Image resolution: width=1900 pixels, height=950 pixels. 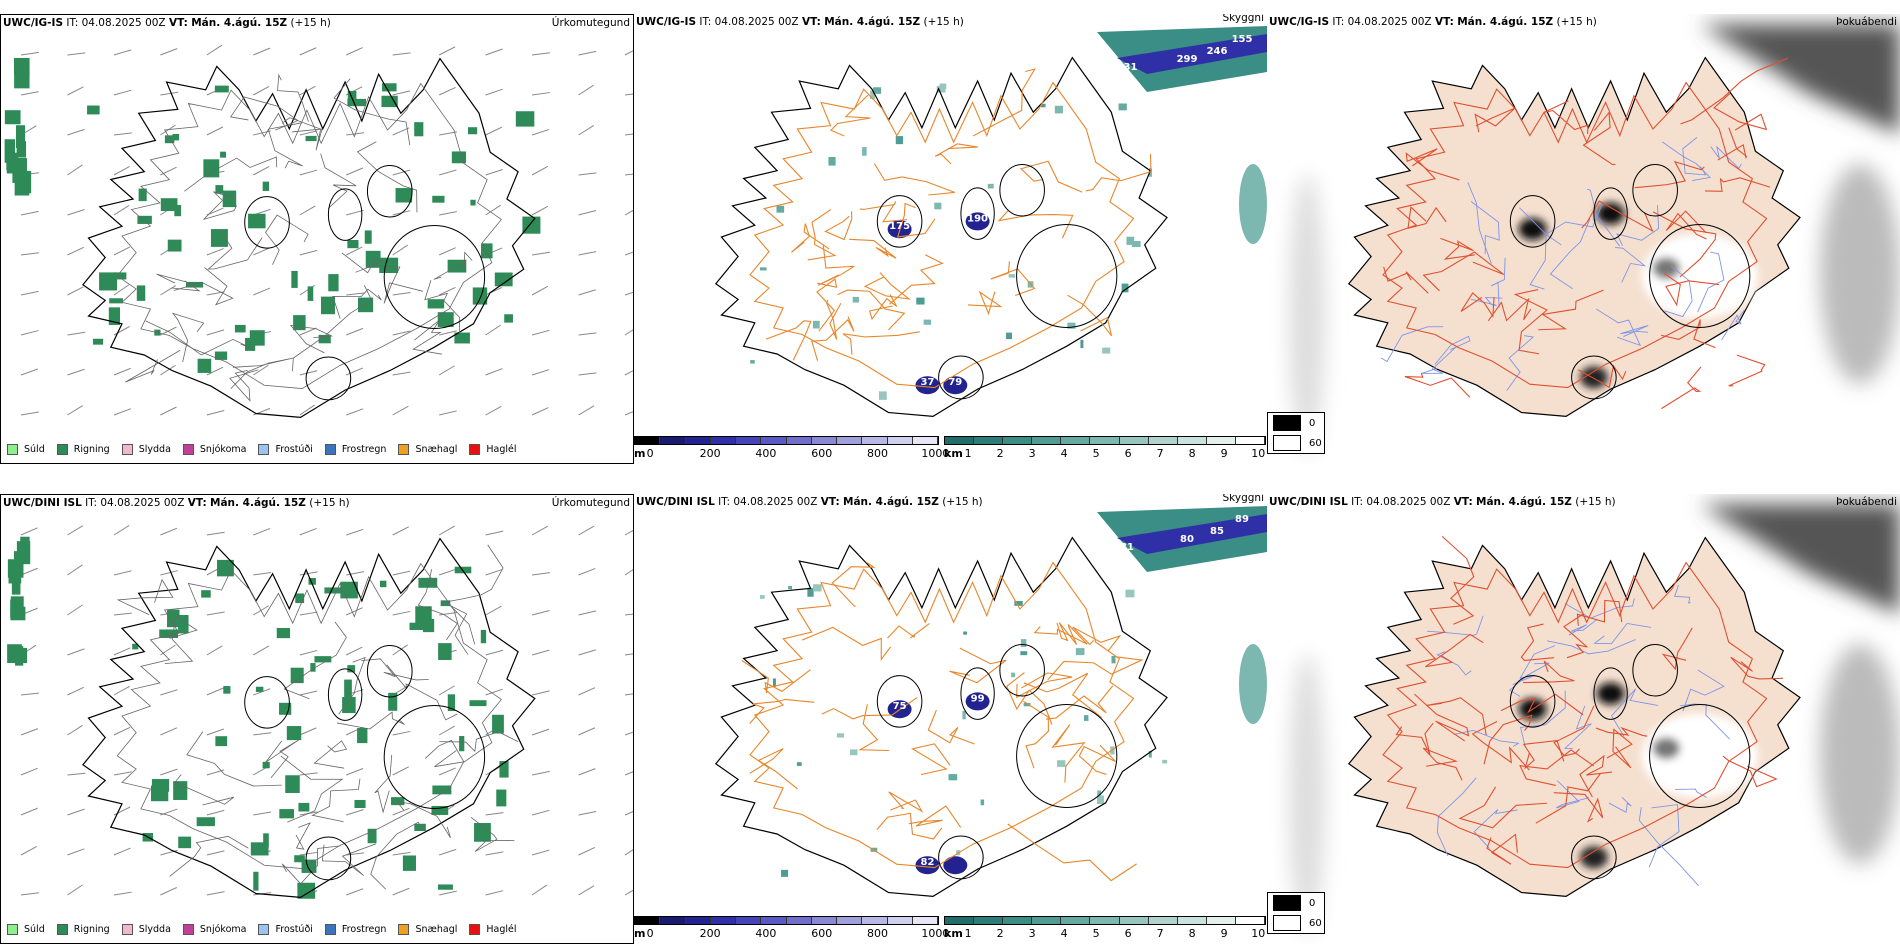 I want to click on glacier-outlines, so click(x=365, y=282).